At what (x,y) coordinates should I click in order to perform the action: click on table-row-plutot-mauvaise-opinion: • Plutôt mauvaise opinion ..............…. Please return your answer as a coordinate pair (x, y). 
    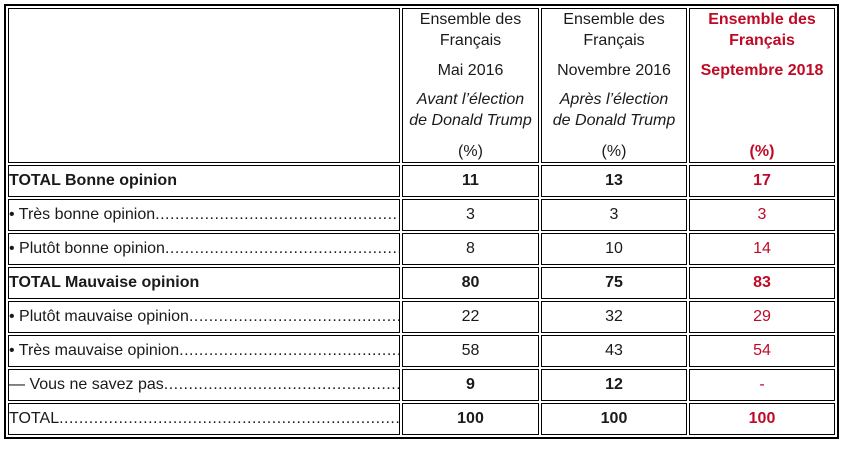
    Looking at the image, I should click on (421, 317).